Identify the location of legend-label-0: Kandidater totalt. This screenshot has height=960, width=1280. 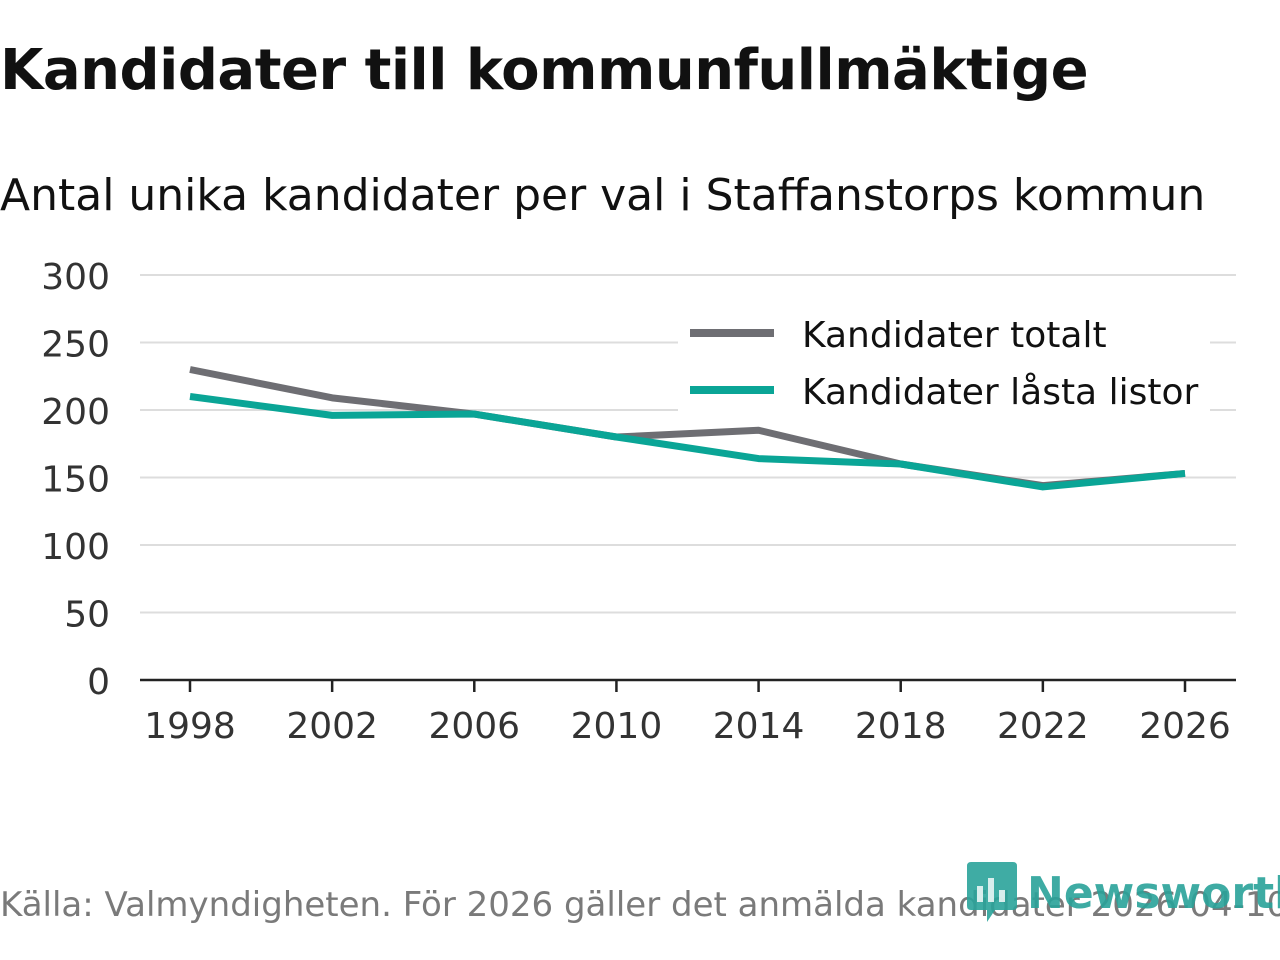
(954, 335).